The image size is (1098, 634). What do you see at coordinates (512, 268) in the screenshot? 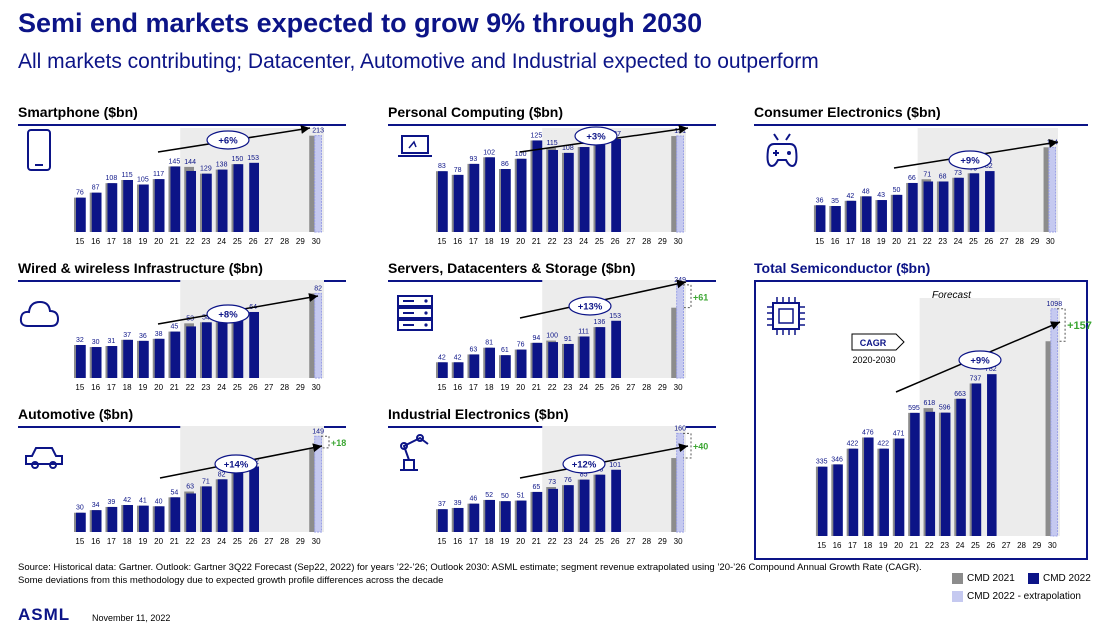
I see `servers-datacenters-title: Servers, Datacenters & Storage ($bn)` at bounding box center [512, 268].